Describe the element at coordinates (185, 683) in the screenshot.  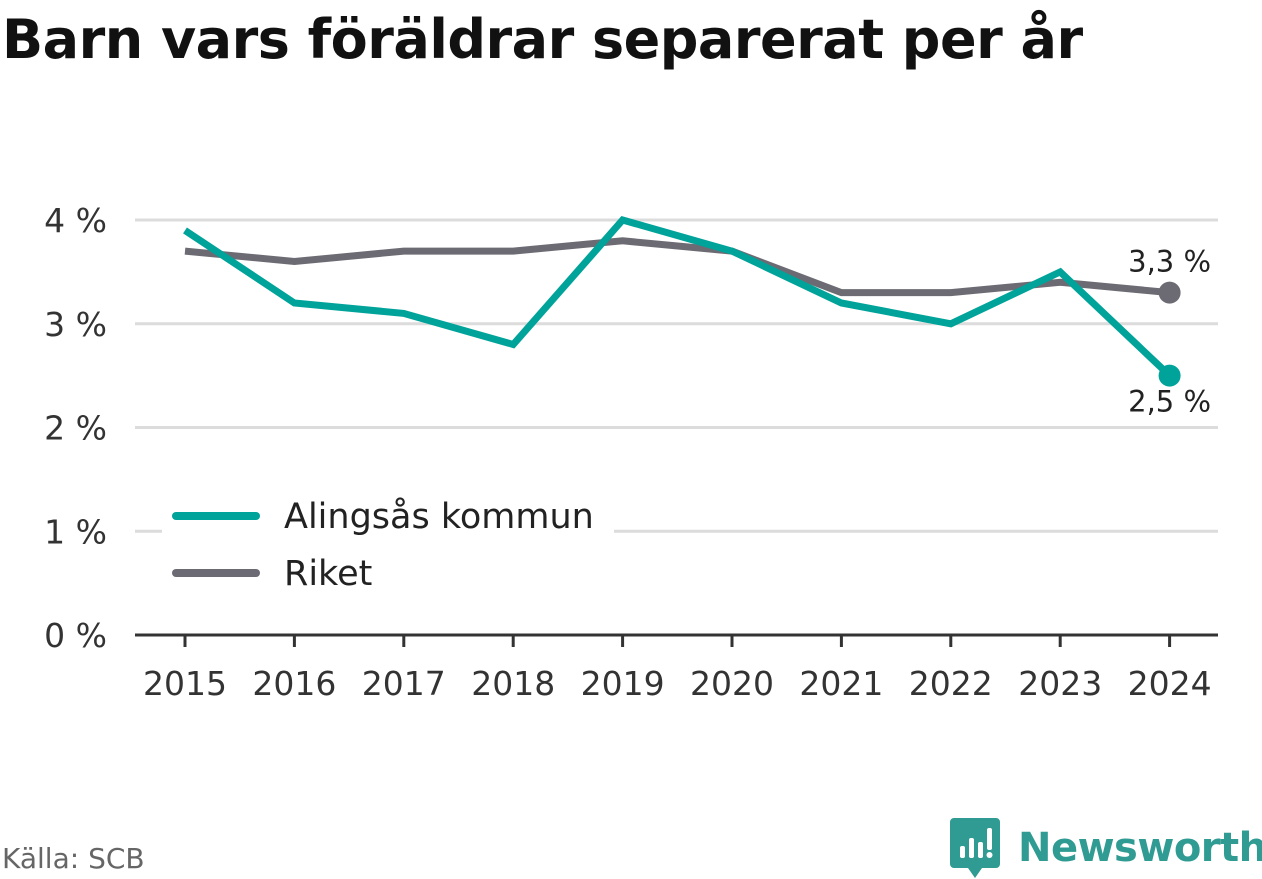
I see `x-tick-label: 2015` at that location.